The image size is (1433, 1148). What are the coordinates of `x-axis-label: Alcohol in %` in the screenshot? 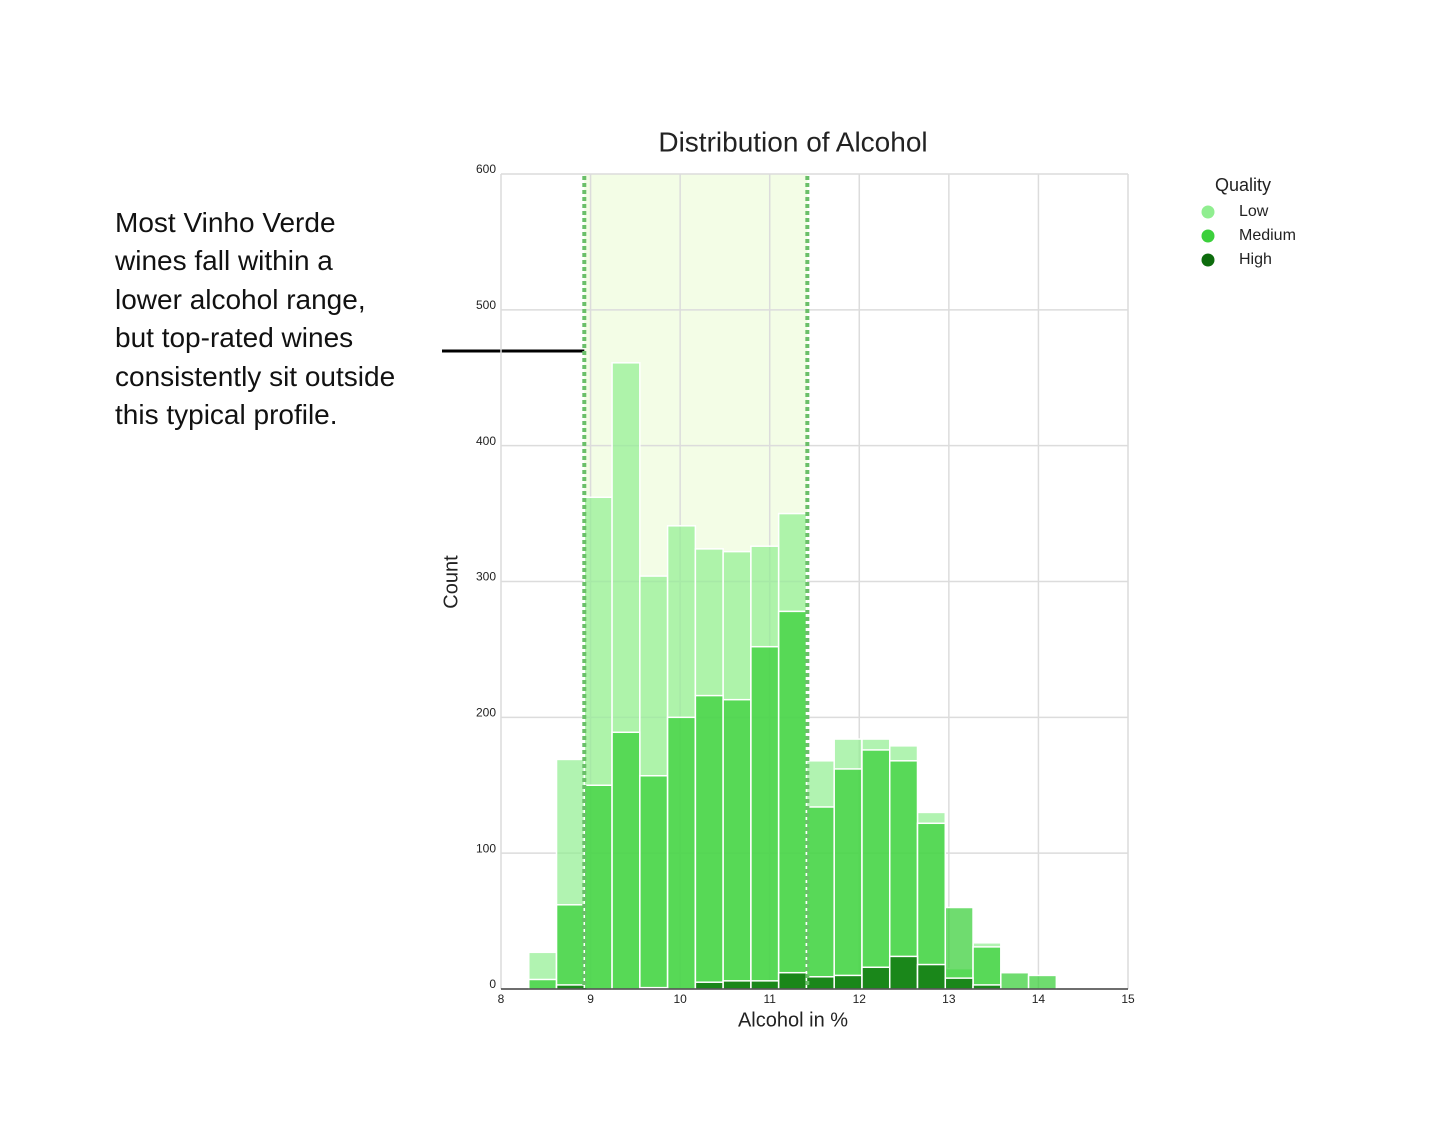 It's located at (793, 1020).